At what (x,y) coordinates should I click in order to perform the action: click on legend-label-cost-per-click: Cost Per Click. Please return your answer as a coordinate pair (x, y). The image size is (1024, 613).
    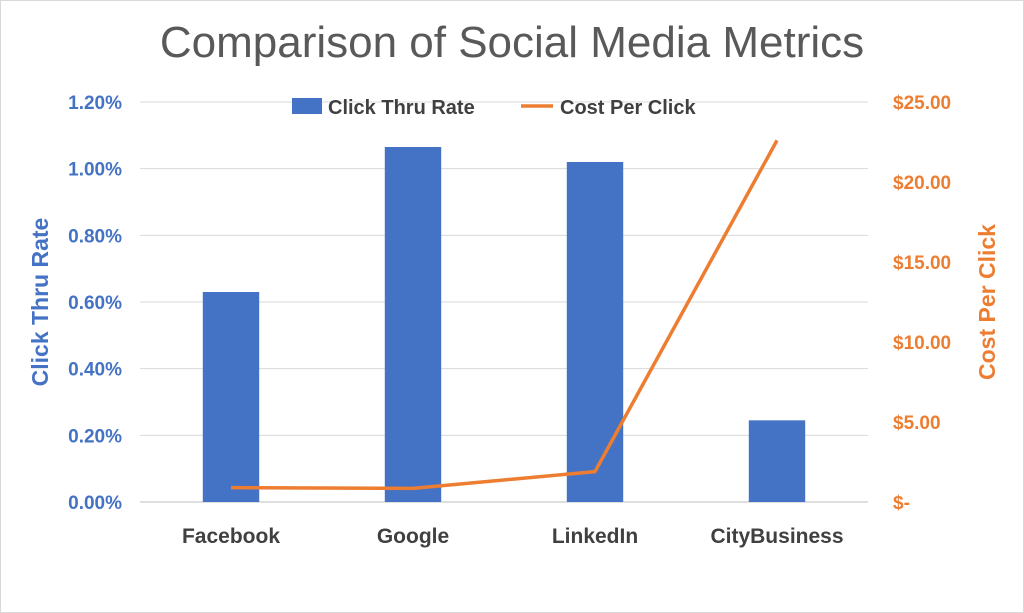
    Looking at the image, I should click on (628, 108).